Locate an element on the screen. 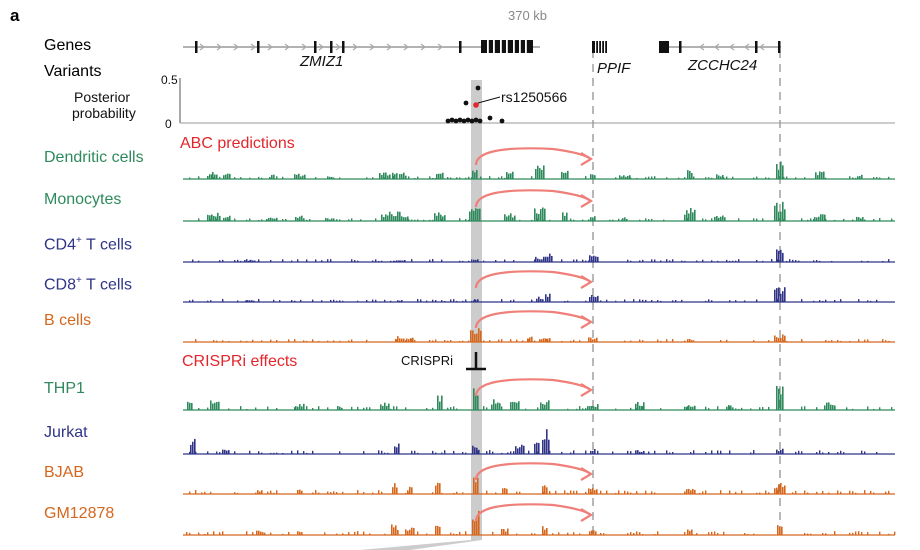  track-label-text: THP1 is located at coordinates (64, 388).